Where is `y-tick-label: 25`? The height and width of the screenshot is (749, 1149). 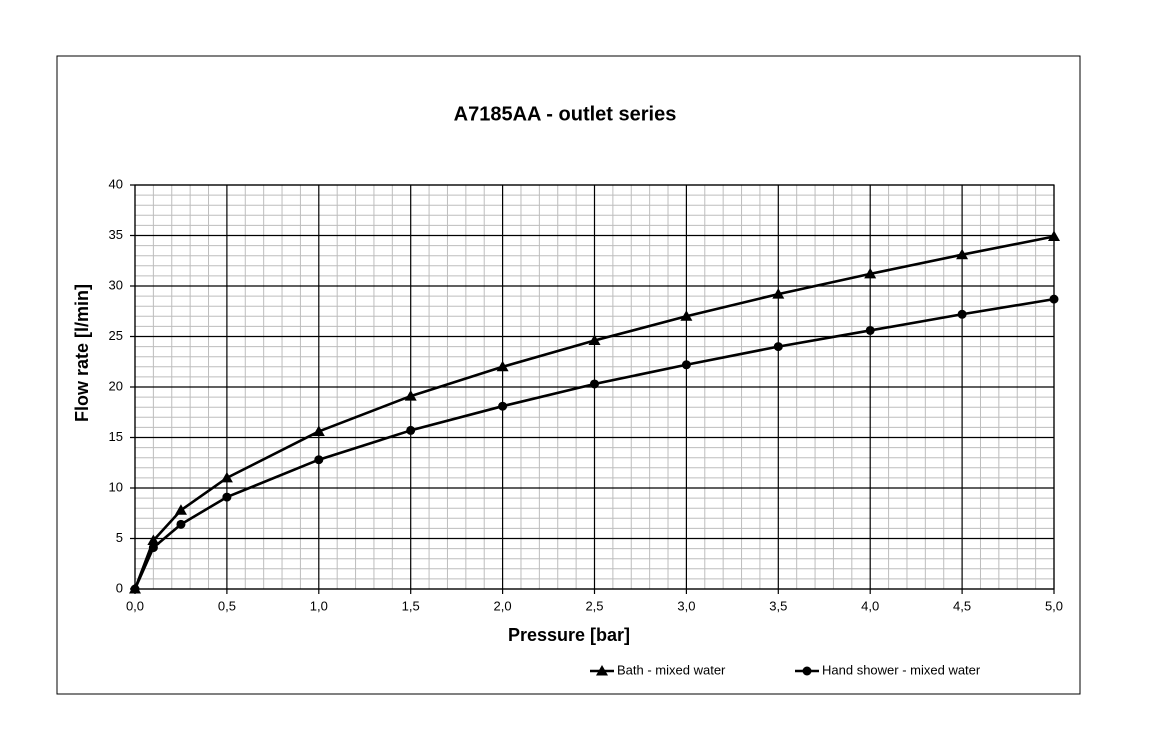 y-tick-label: 25 is located at coordinates (116, 335).